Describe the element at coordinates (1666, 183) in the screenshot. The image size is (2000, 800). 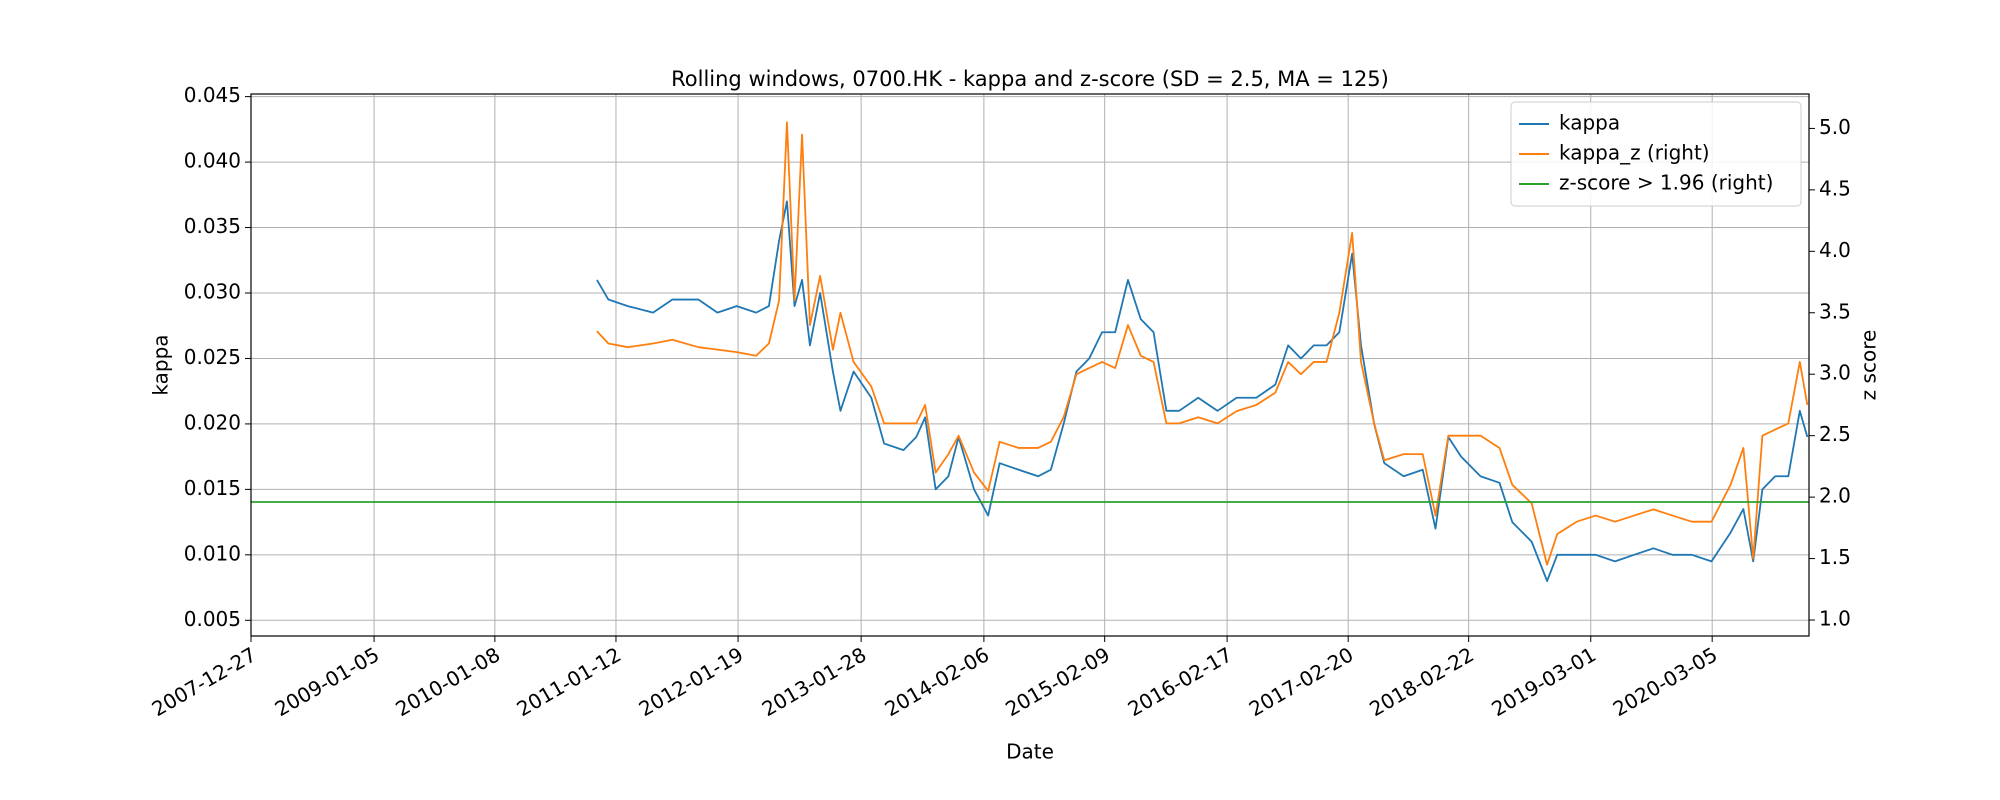
I see `legend-label: z-score > 1.96 (right)` at that location.